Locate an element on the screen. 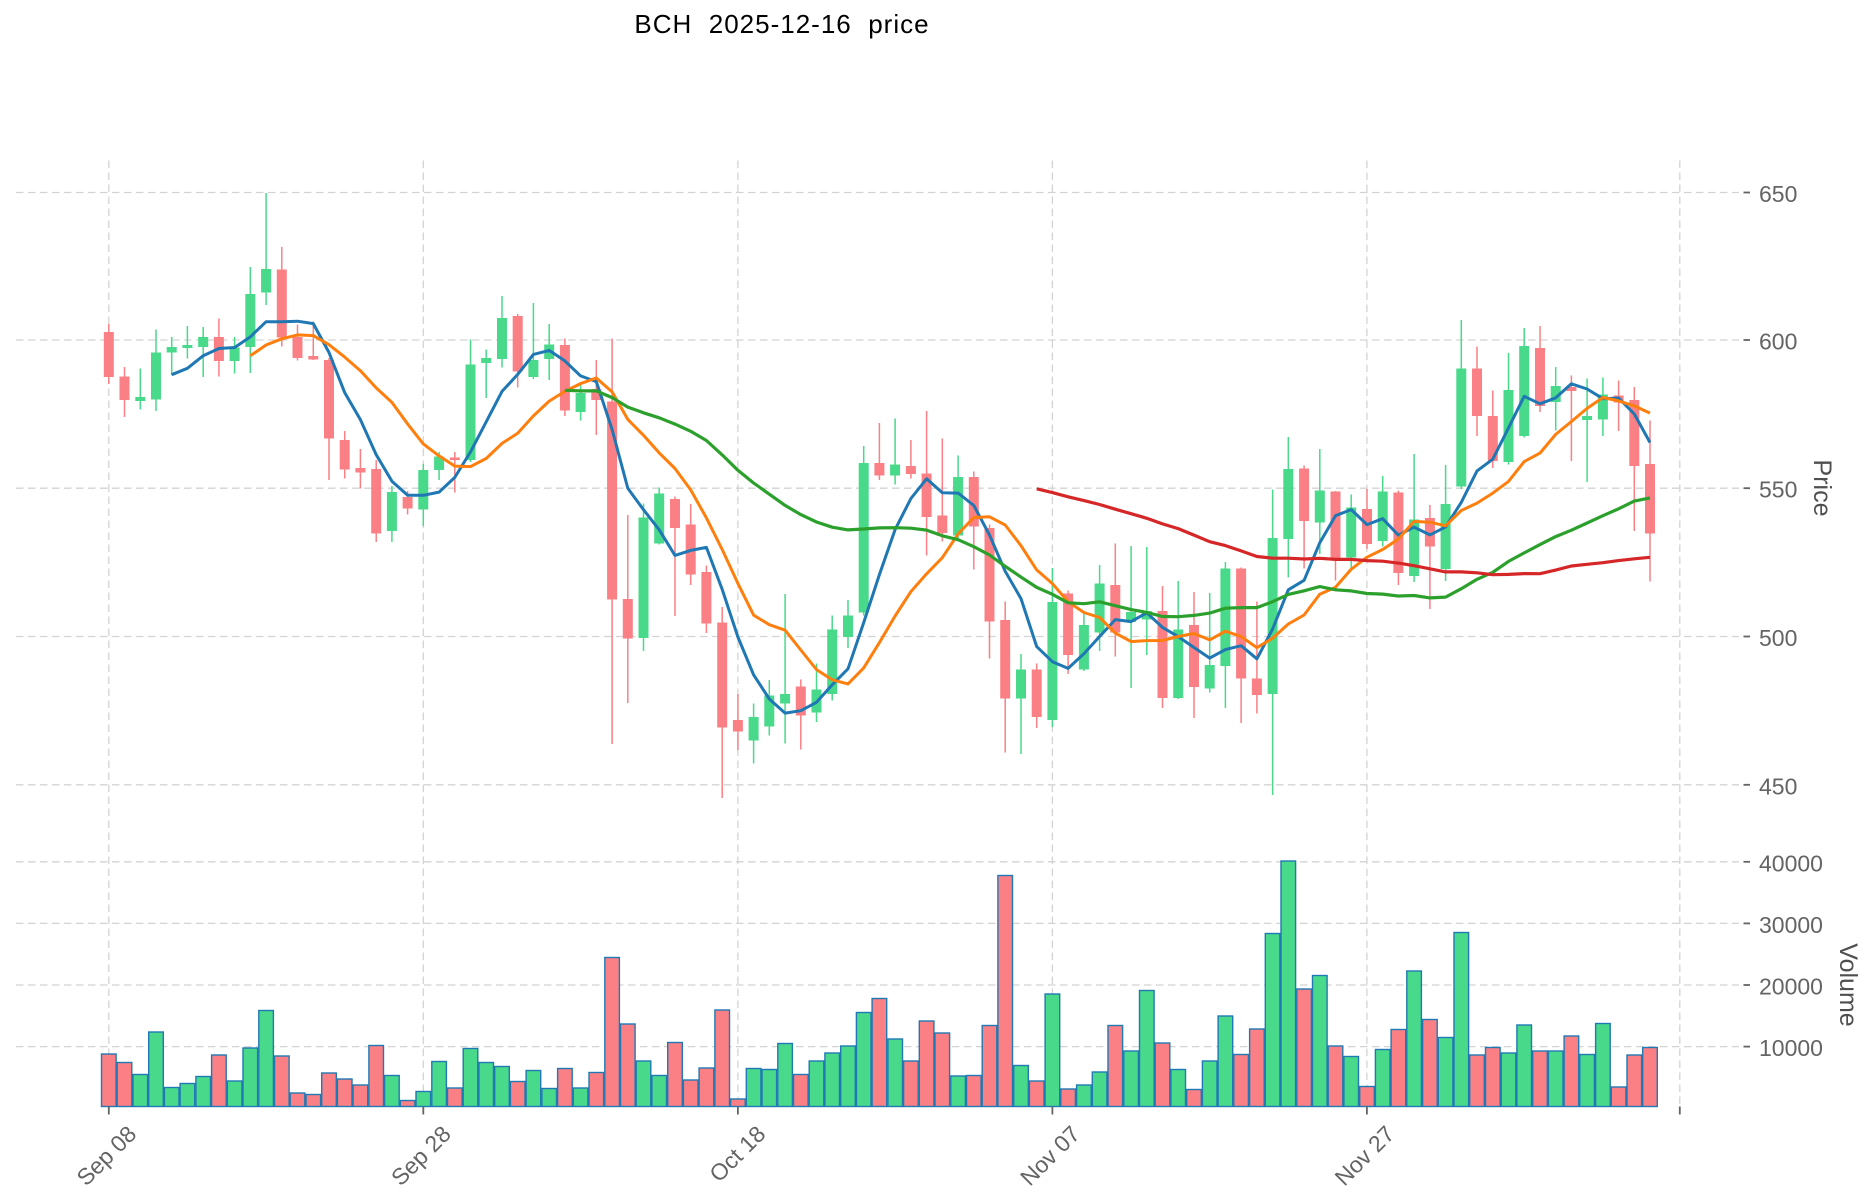 Image resolution: width=1867 pixels, height=1202 pixels. svg-text: 40000 is located at coordinates (1791, 863).